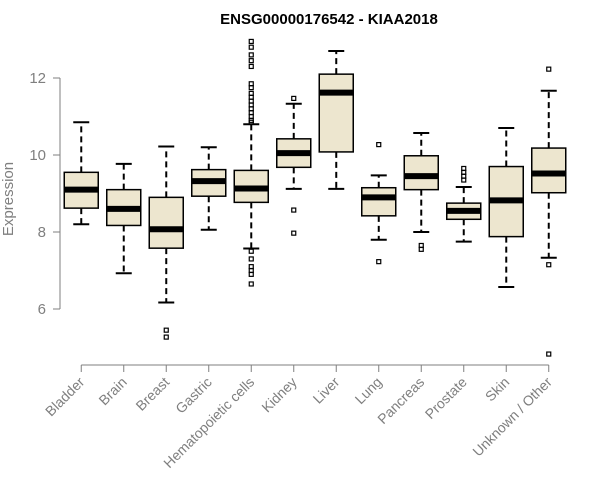 This screenshot has height=500, width=600. What do you see at coordinates (549, 211) in the screenshot?
I see `box-unknown-other` at bounding box center [549, 211].